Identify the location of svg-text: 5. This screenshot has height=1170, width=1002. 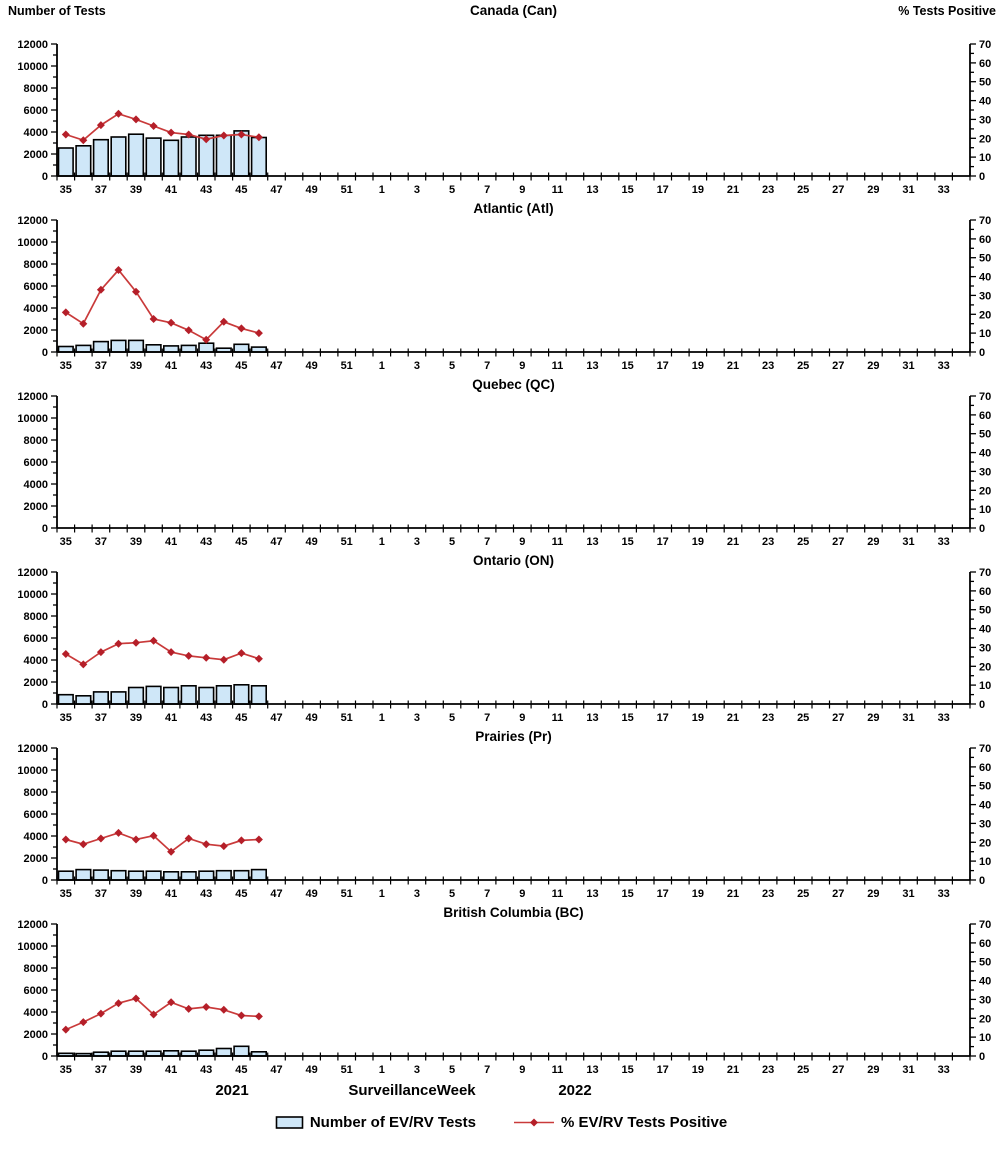
(452, 190).